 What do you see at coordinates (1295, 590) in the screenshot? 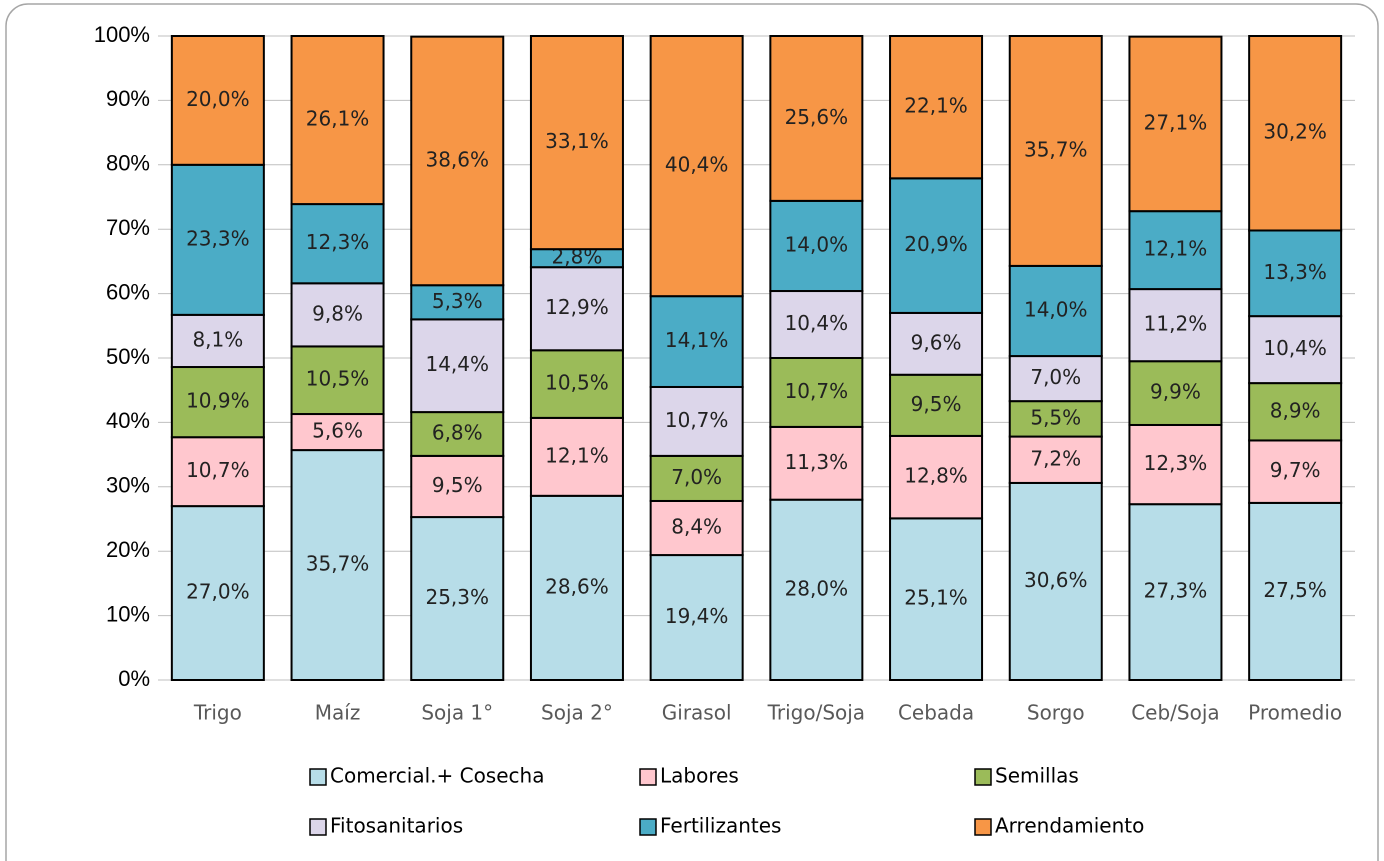
I see `value-label: 27,5%` at bounding box center [1295, 590].